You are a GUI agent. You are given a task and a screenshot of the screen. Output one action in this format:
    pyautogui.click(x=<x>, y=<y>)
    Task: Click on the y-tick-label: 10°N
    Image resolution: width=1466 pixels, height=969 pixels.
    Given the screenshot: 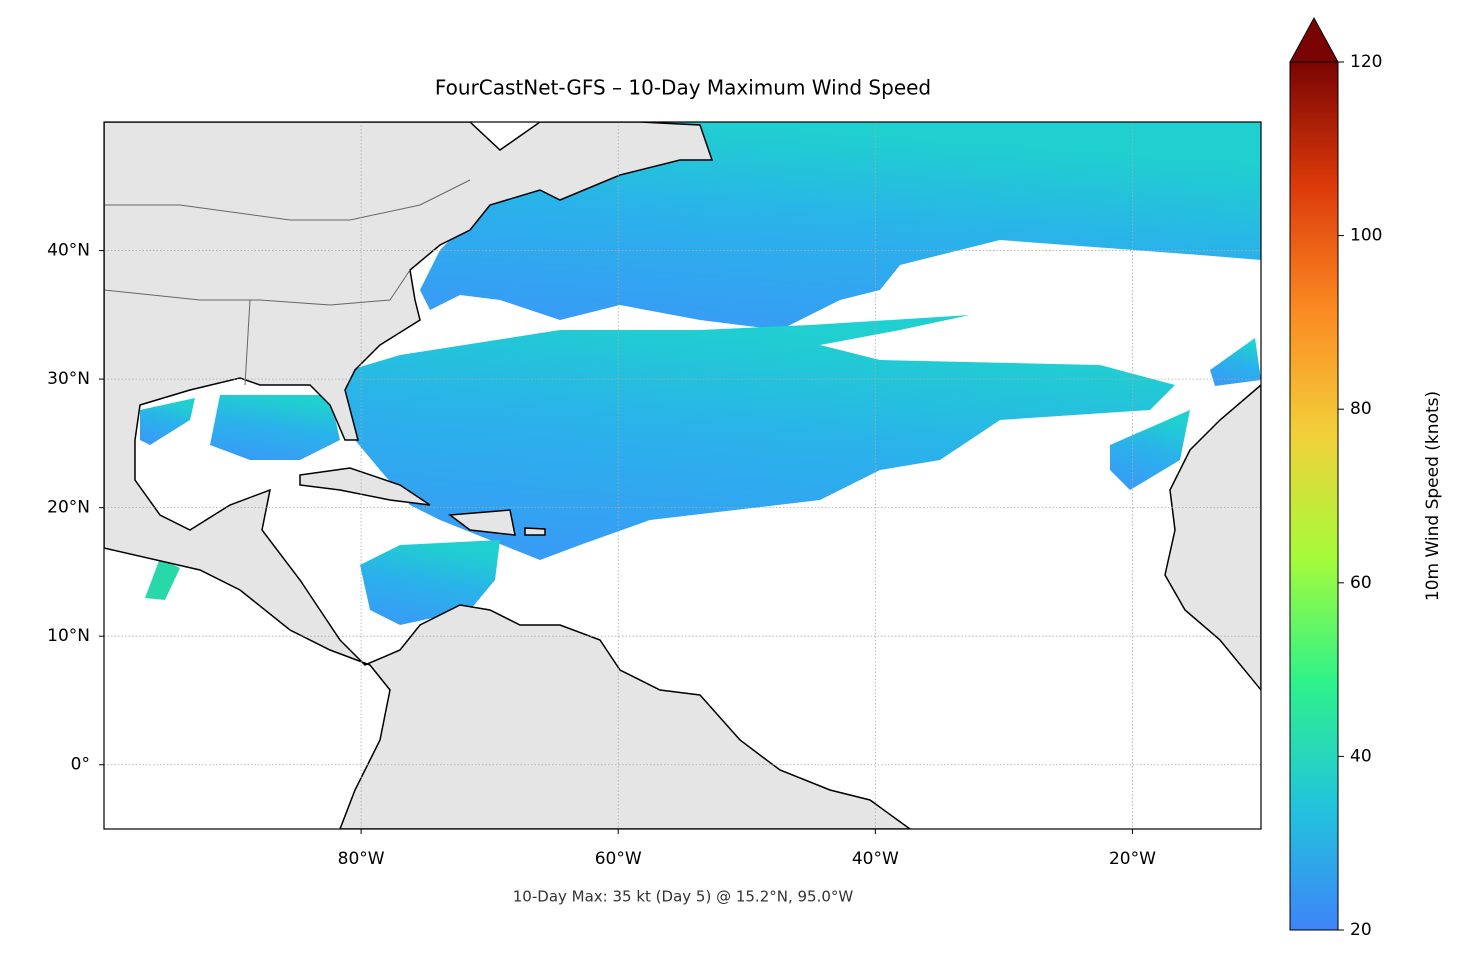 What is the action you would take?
    pyautogui.click(x=68, y=636)
    